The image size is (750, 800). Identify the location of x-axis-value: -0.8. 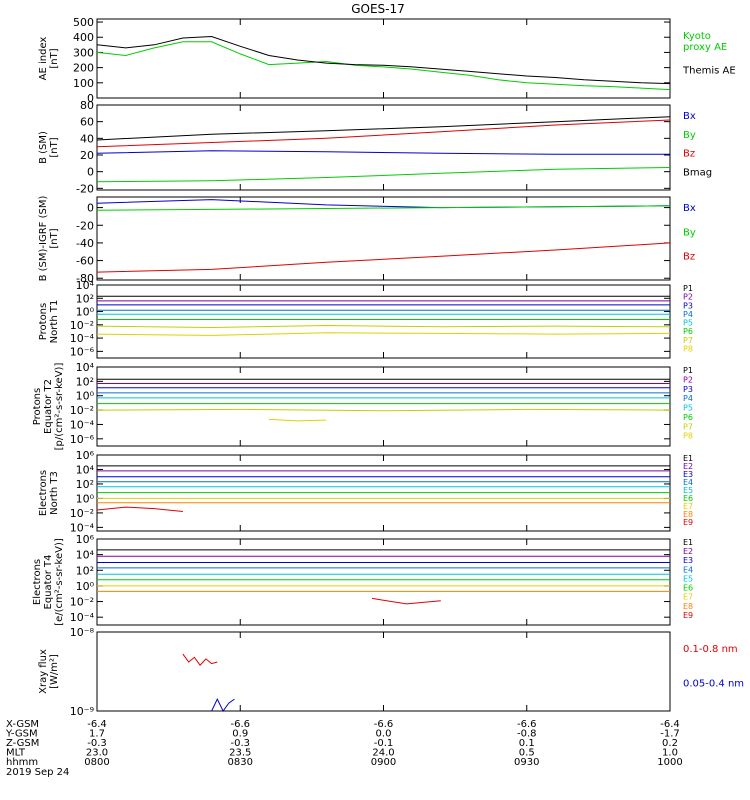
(527, 734).